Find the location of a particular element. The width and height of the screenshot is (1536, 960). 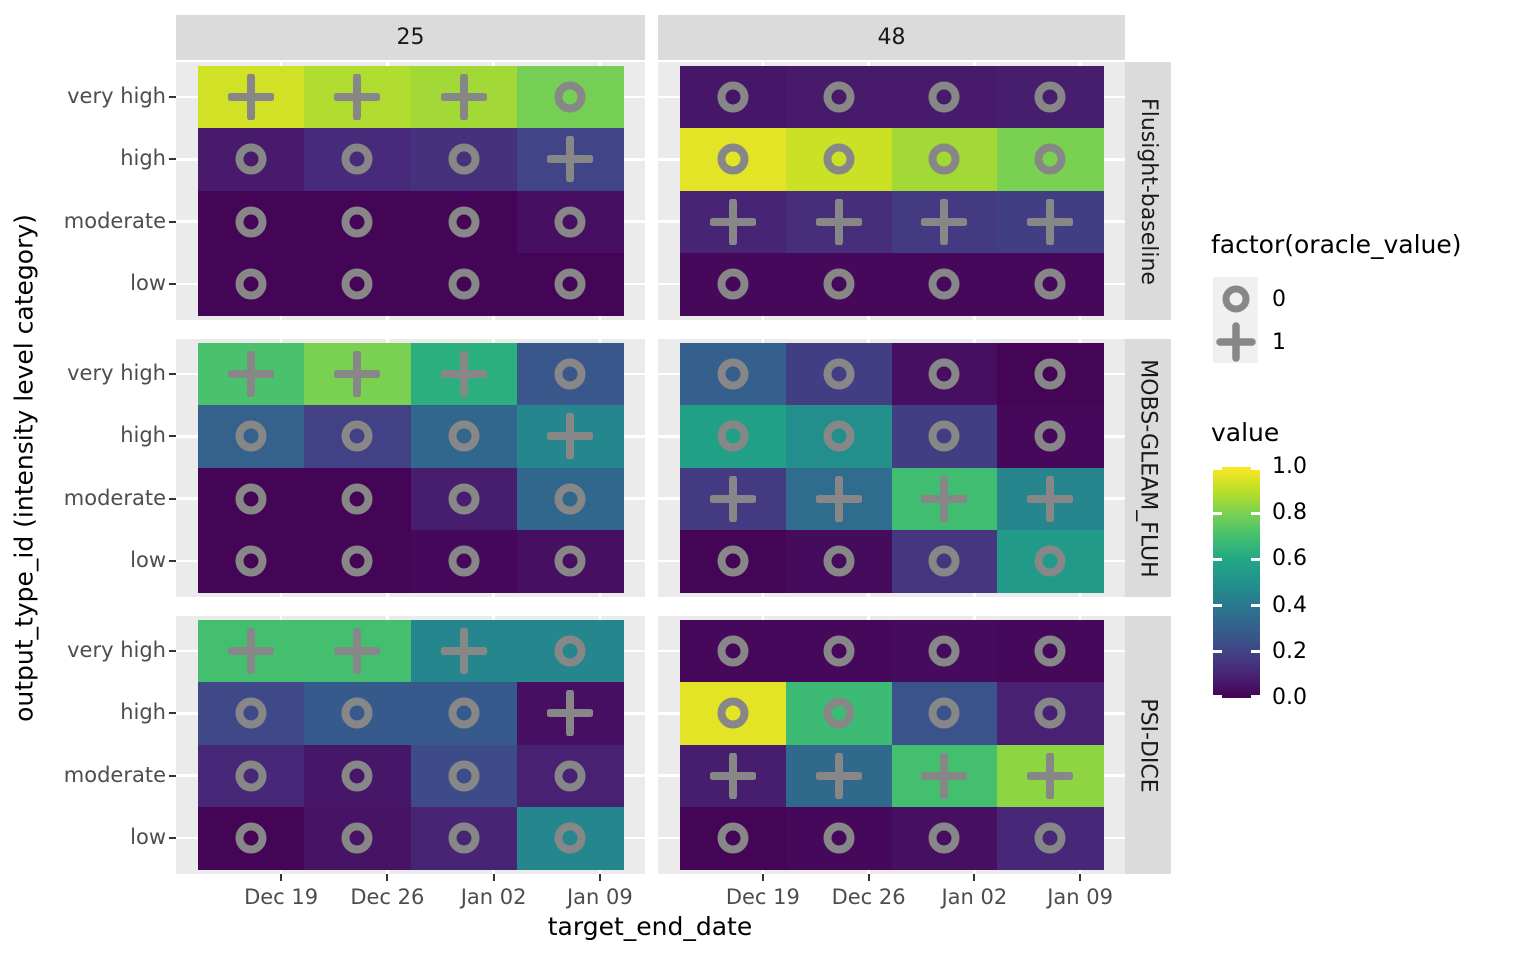

color-legend-title: value is located at coordinates (1245, 432).